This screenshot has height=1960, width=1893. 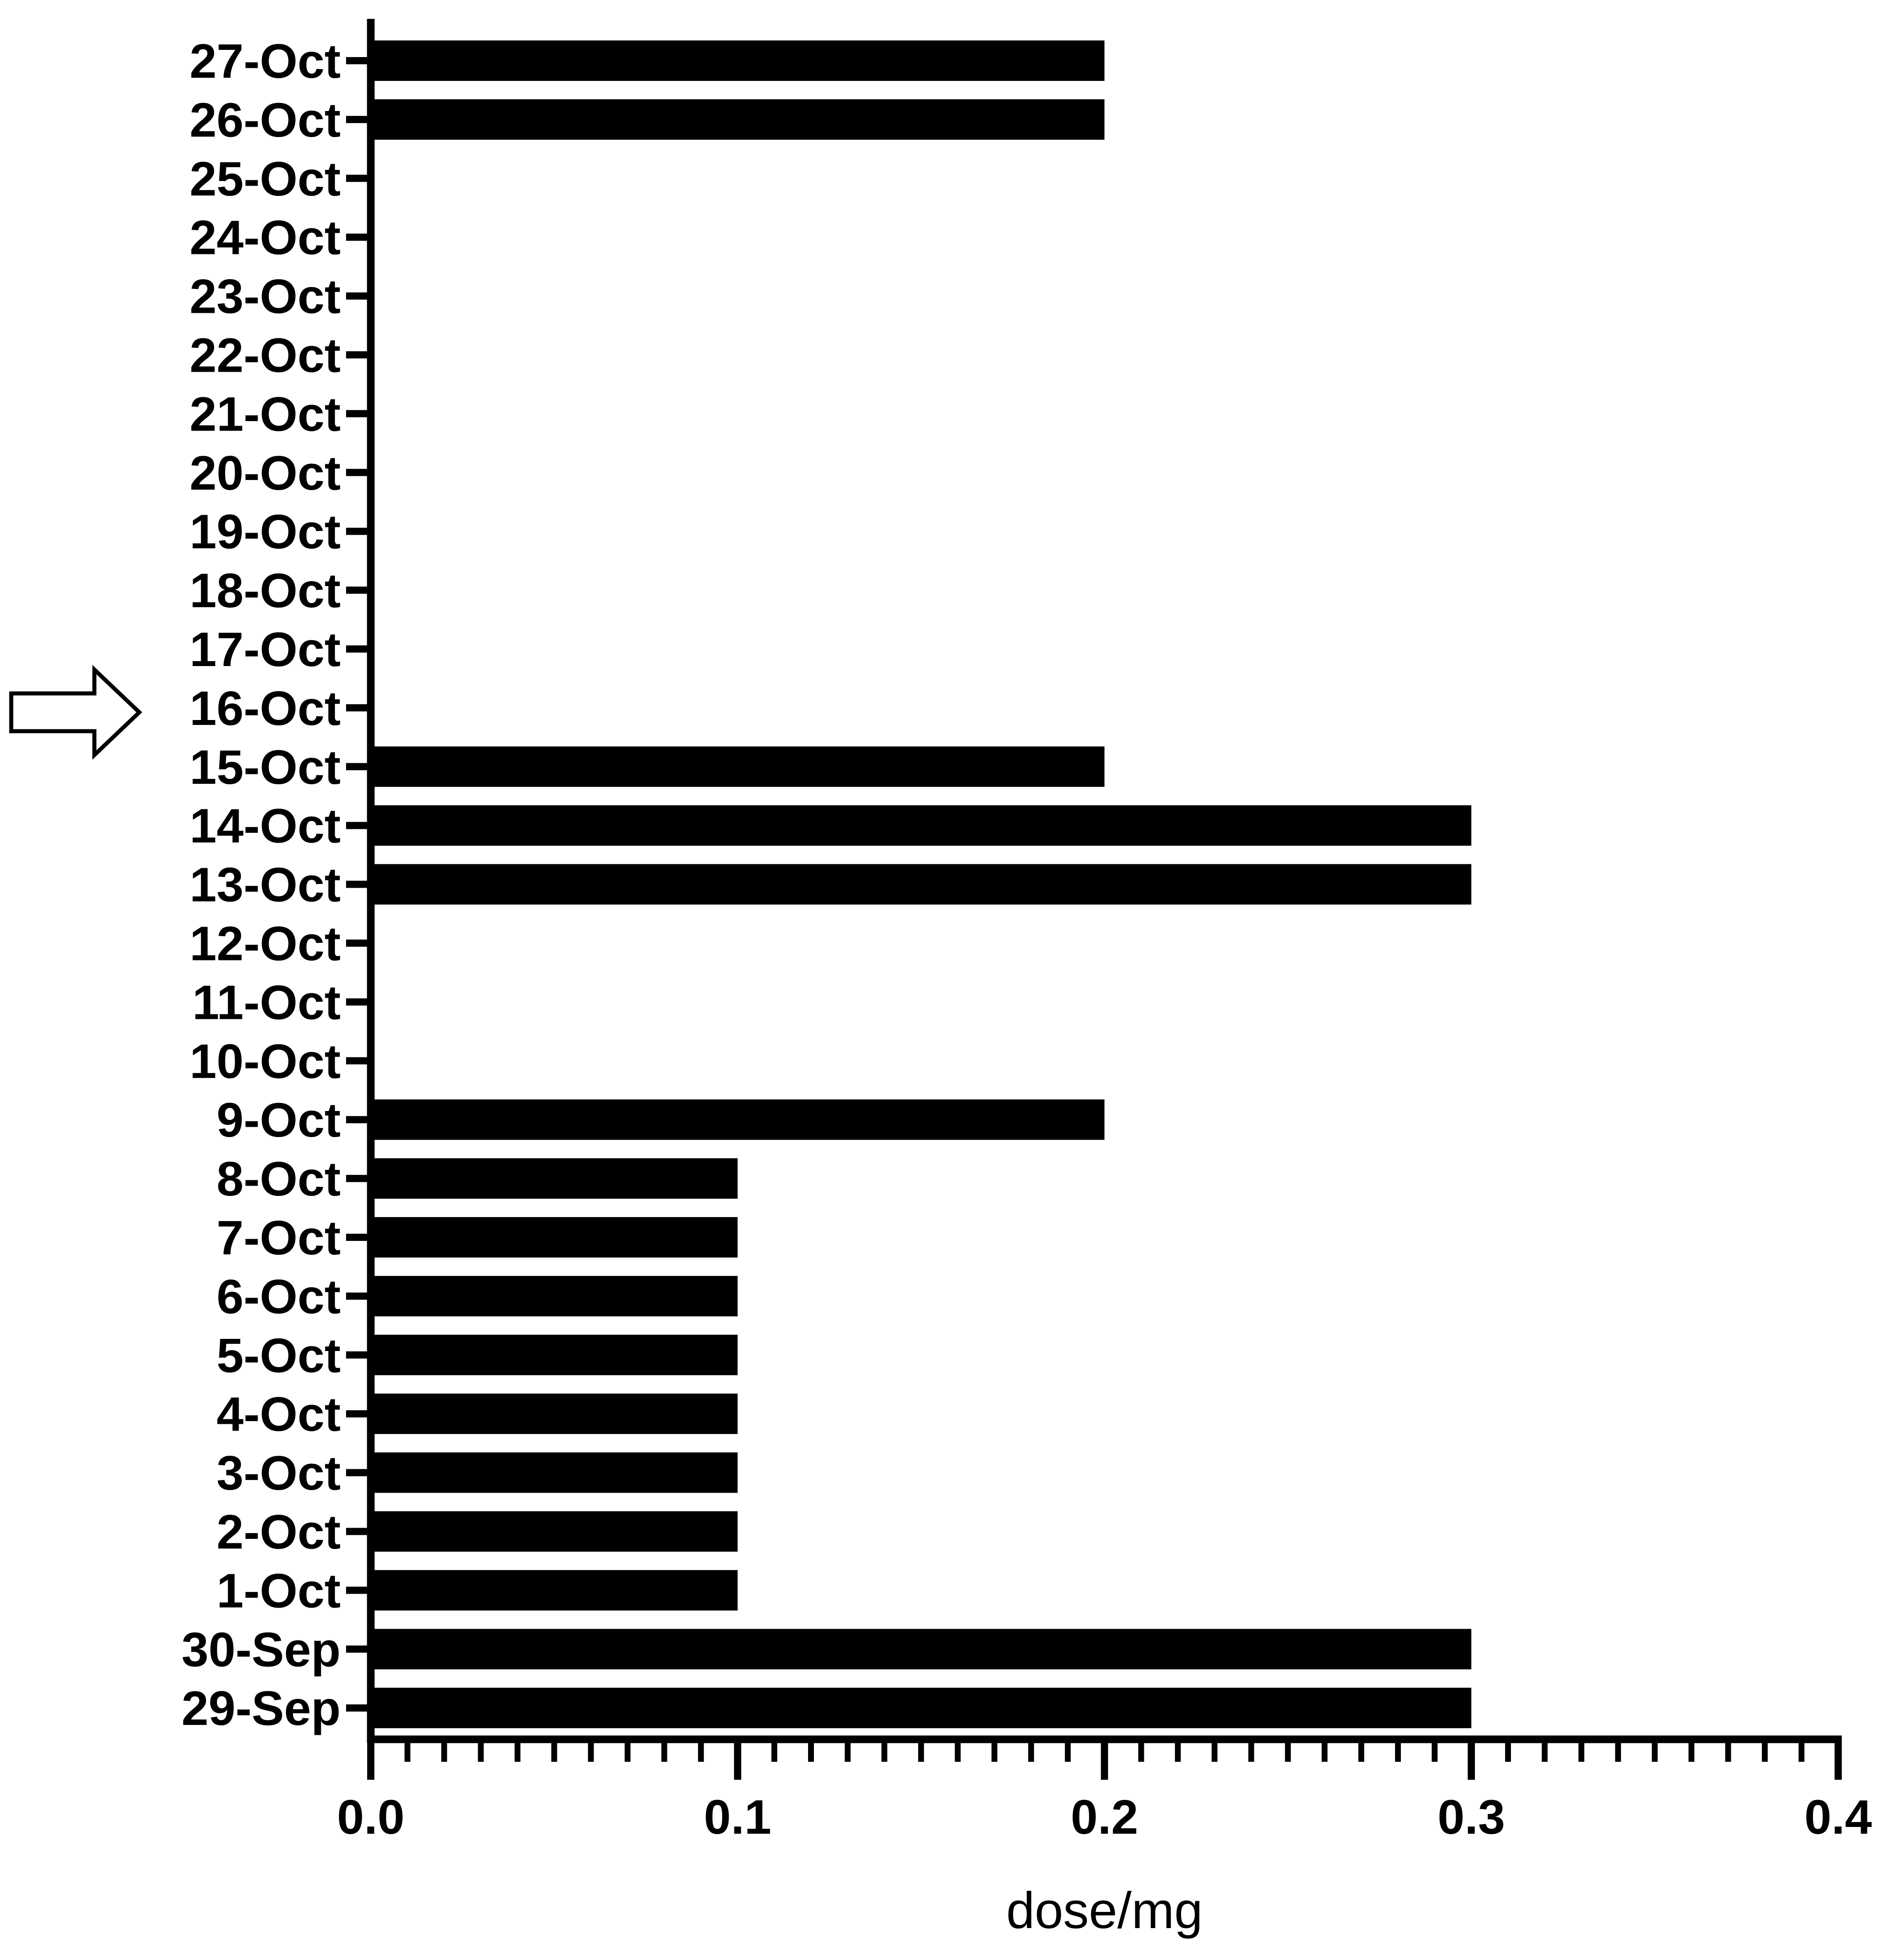 I want to click on bar-3-Oct, so click(x=554, y=1472).